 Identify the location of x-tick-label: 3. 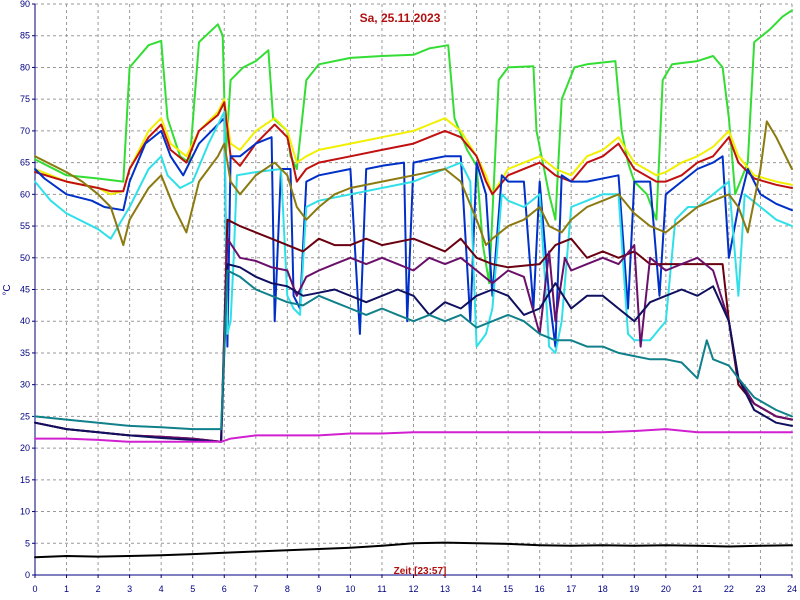
(129, 589).